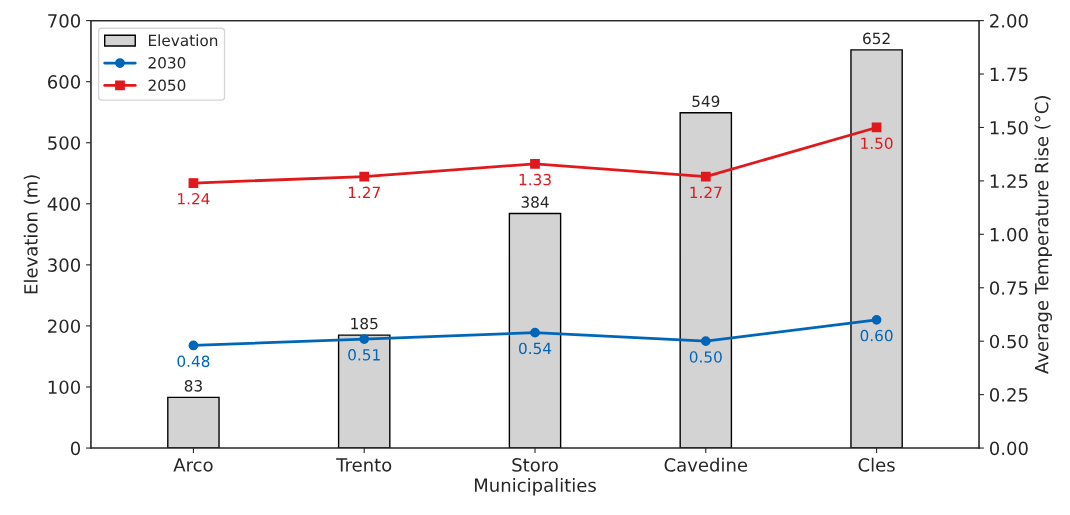 This screenshot has height=515, width=1070. I want to click on x-tick-label: Trento, so click(364, 465).